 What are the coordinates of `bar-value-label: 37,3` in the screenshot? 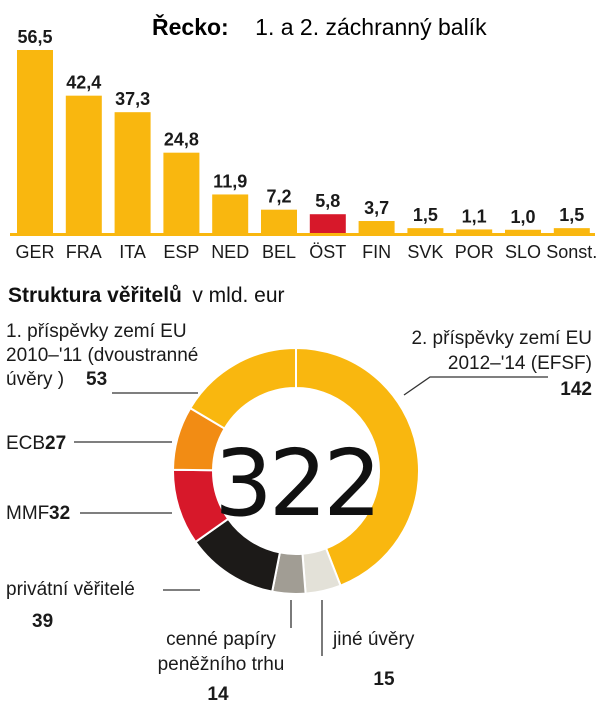 It's located at (132, 99).